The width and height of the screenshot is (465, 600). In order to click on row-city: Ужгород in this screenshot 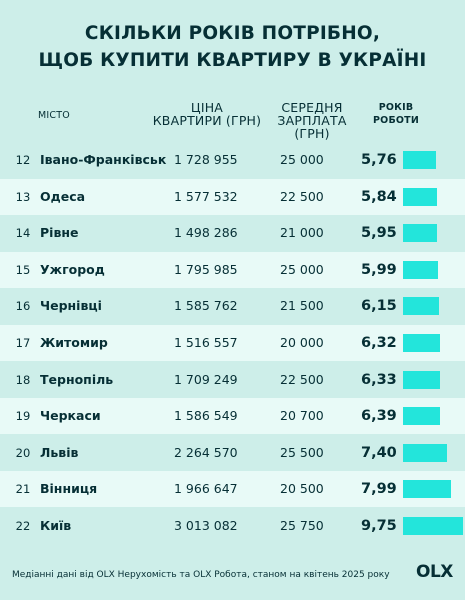, I will do `click(72, 269)`.